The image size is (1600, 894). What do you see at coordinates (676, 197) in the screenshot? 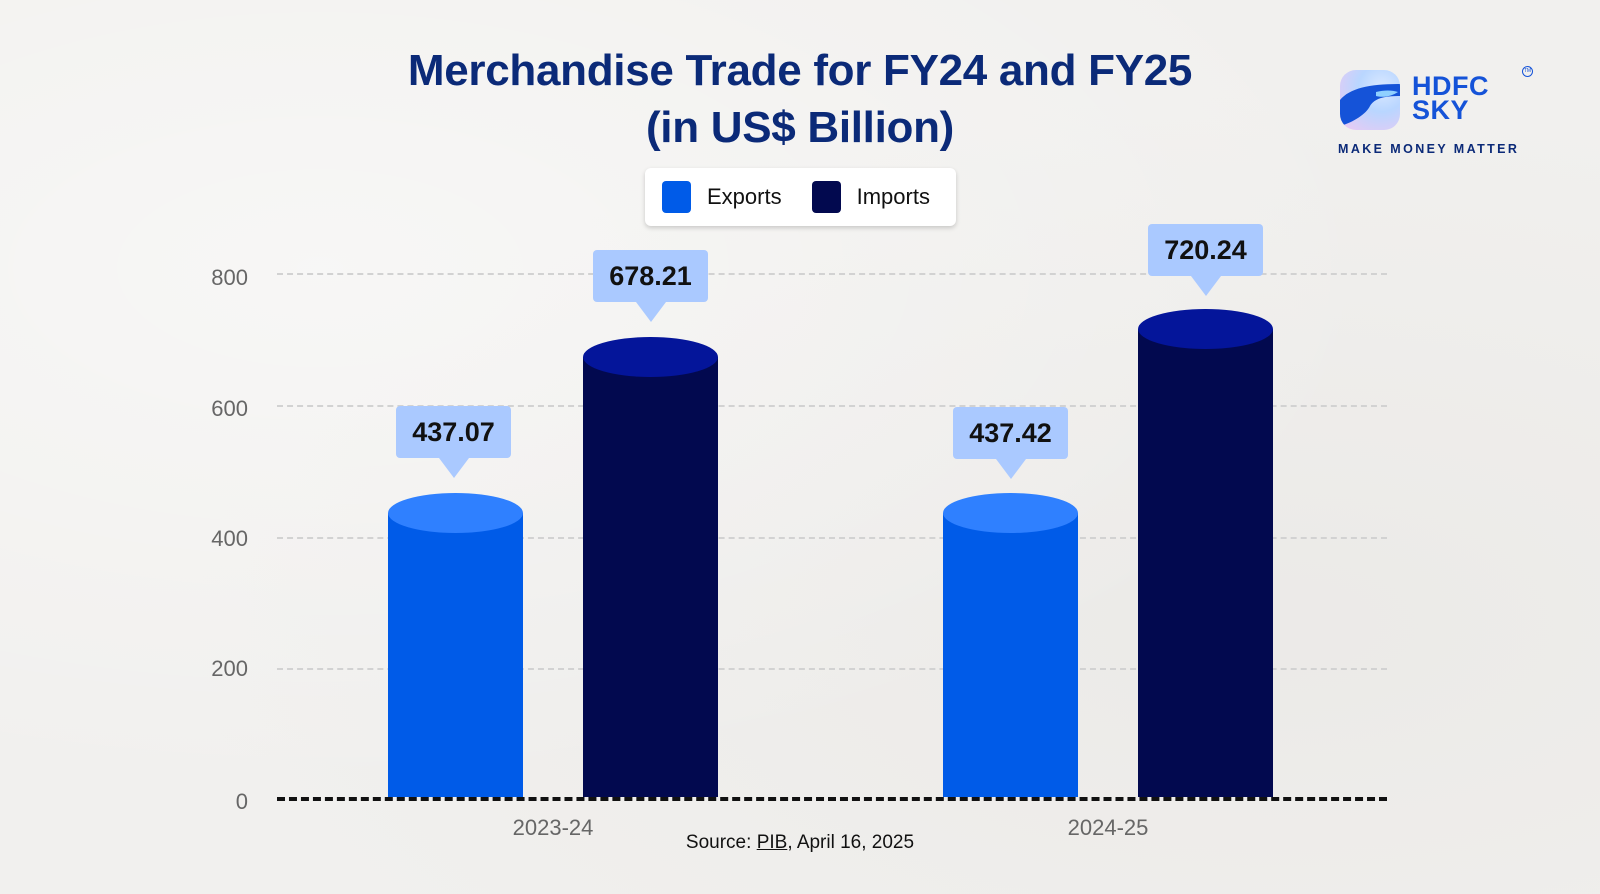
I see `exports-swatch-icon` at bounding box center [676, 197].